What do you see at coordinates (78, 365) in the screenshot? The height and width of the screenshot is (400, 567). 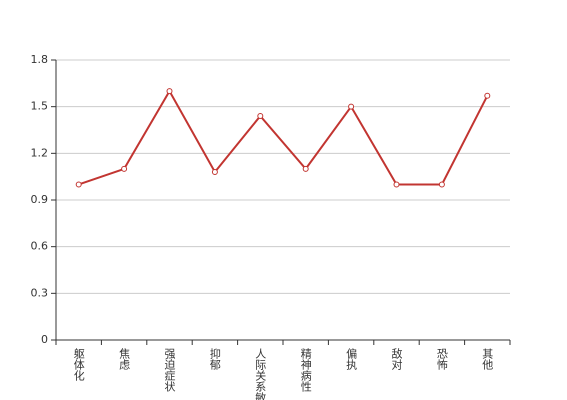 I see `x-tick-label: 躯体化` at bounding box center [78, 365].